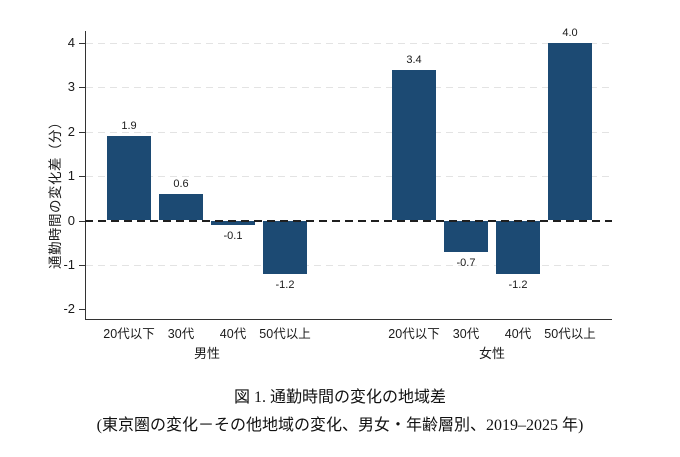 The height and width of the screenshot is (457, 680). Describe the element at coordinates (71, 42) in the screenshot. I see `y-tick-label: 4` at that location.